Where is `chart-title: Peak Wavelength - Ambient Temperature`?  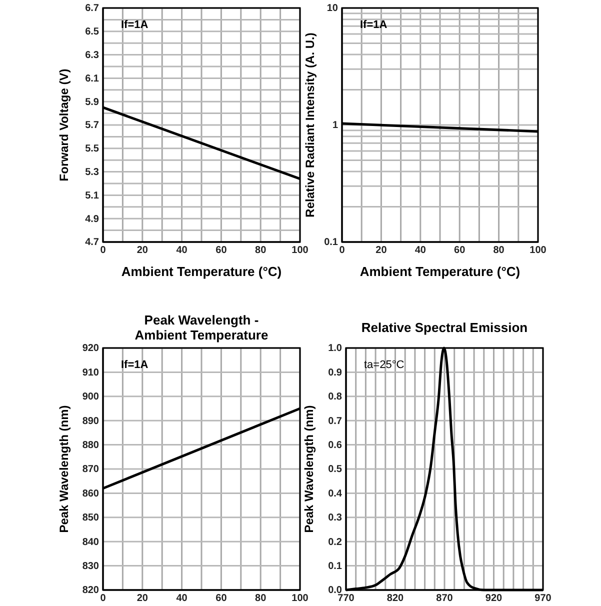
chart-title: Peak Wavelength - Ambient Temperature is located at coordinates (201, 327).